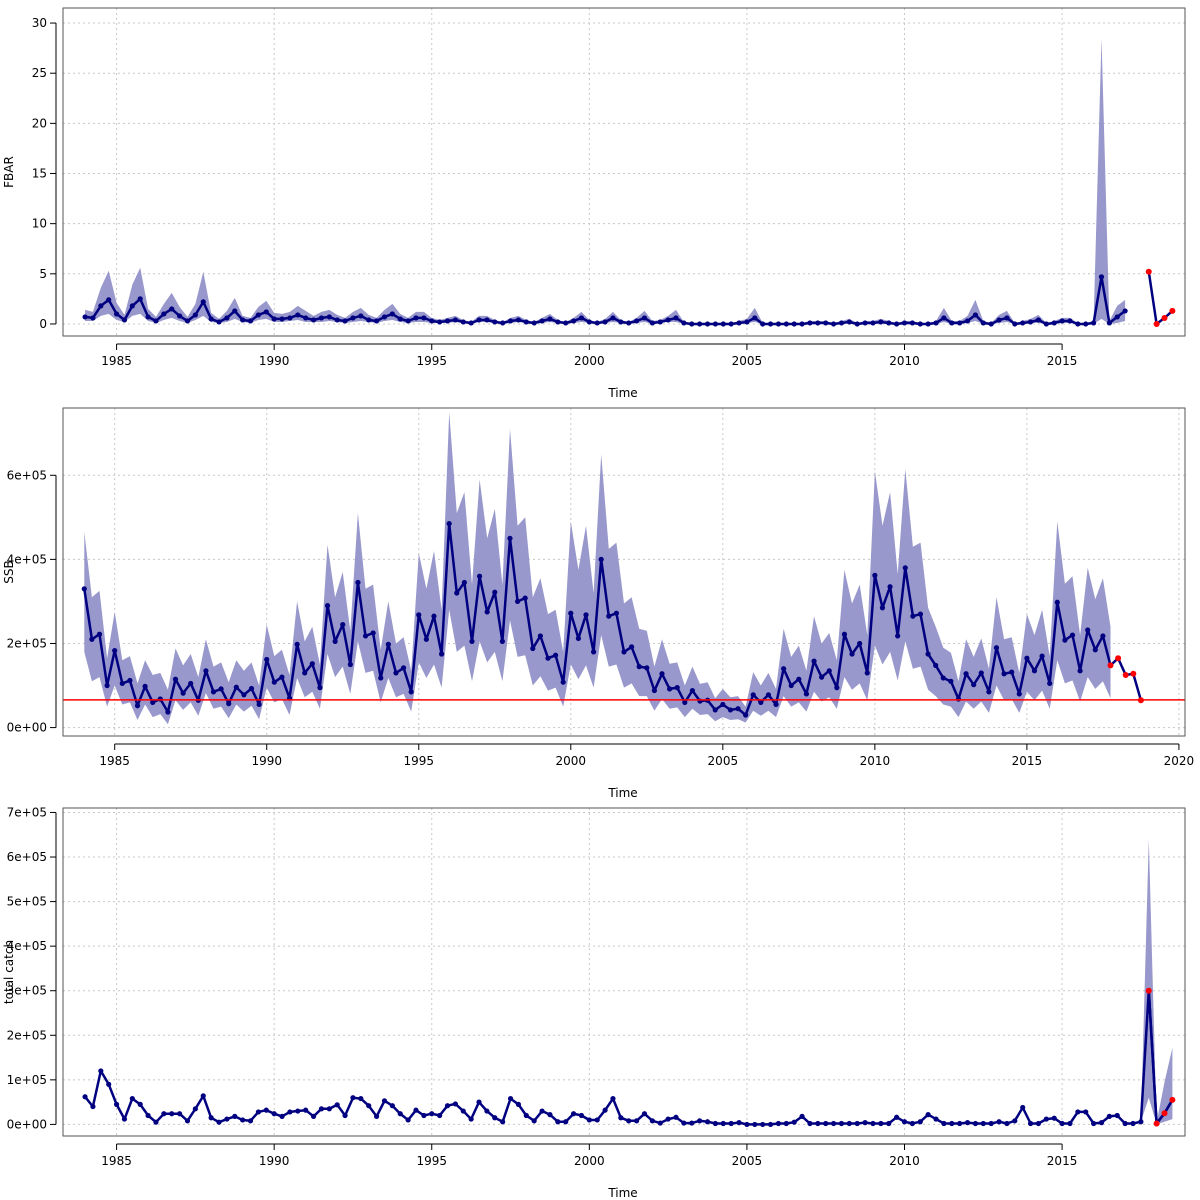 The height and width of the screenshot is (1200, 1200). I want to click on fbar-projection-line, so click(1160, 299).